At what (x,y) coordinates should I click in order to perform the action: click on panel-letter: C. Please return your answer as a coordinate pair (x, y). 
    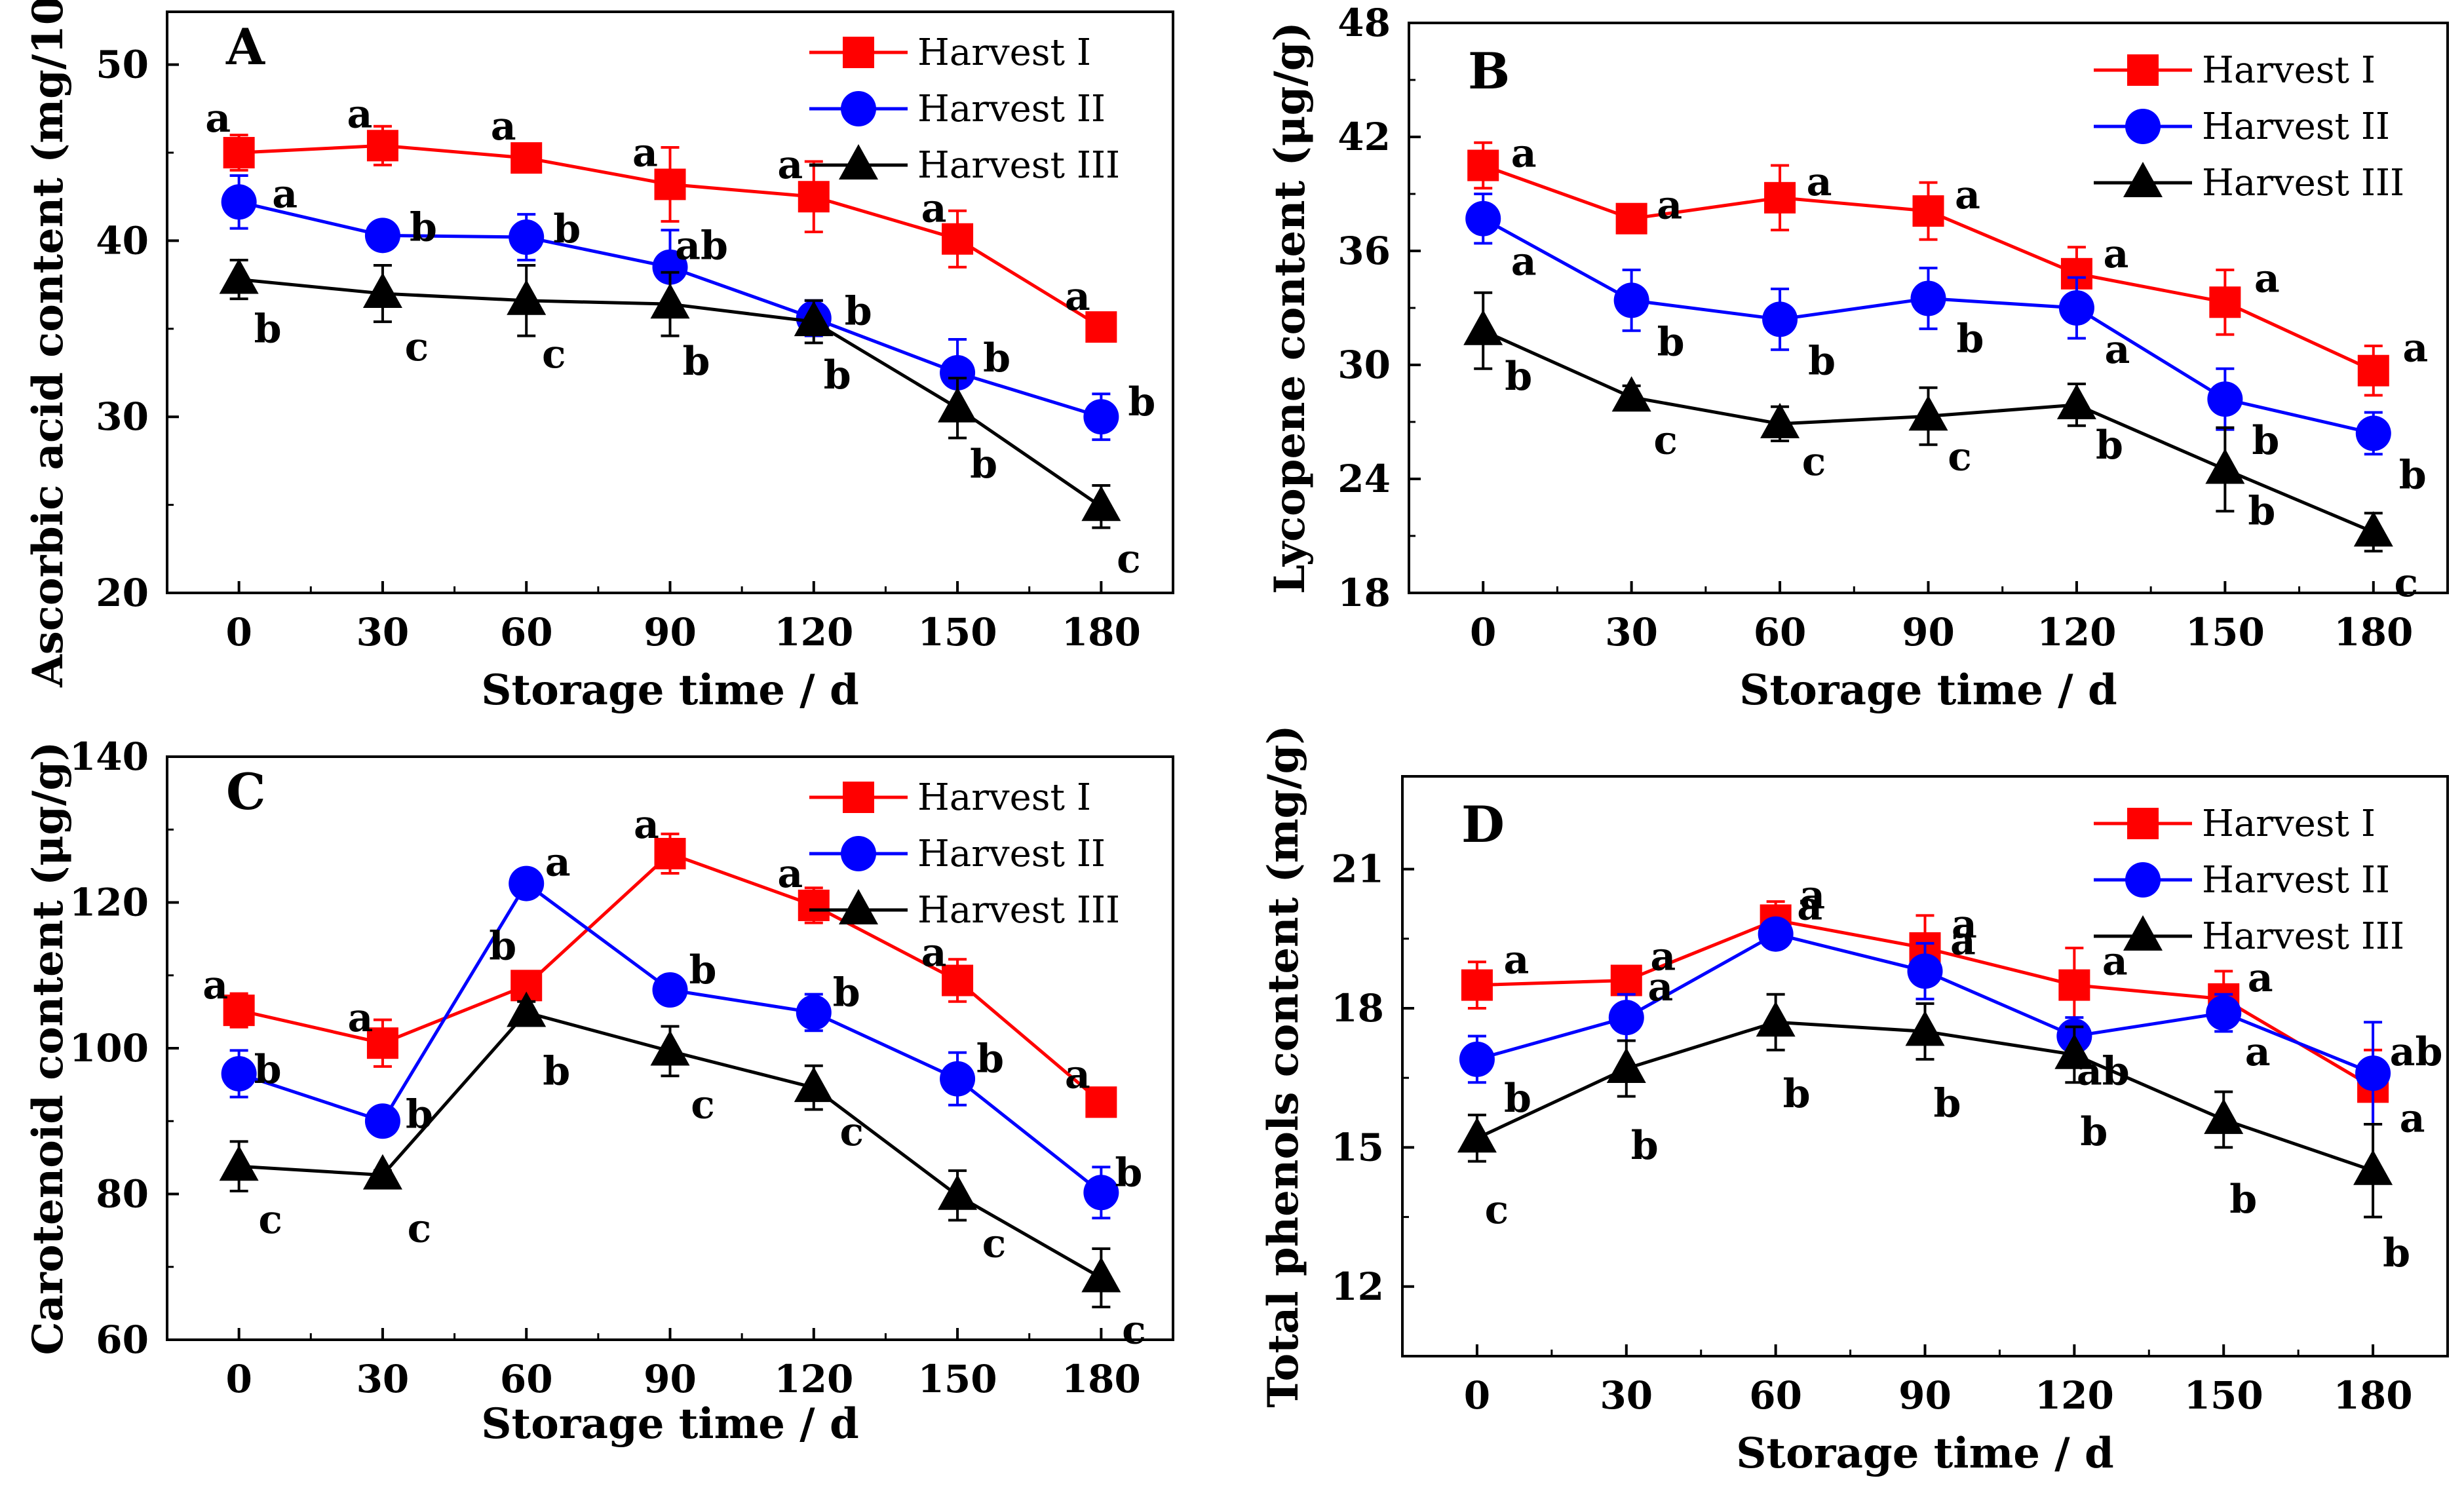
    Looking at the image, I should click on (246, 792).